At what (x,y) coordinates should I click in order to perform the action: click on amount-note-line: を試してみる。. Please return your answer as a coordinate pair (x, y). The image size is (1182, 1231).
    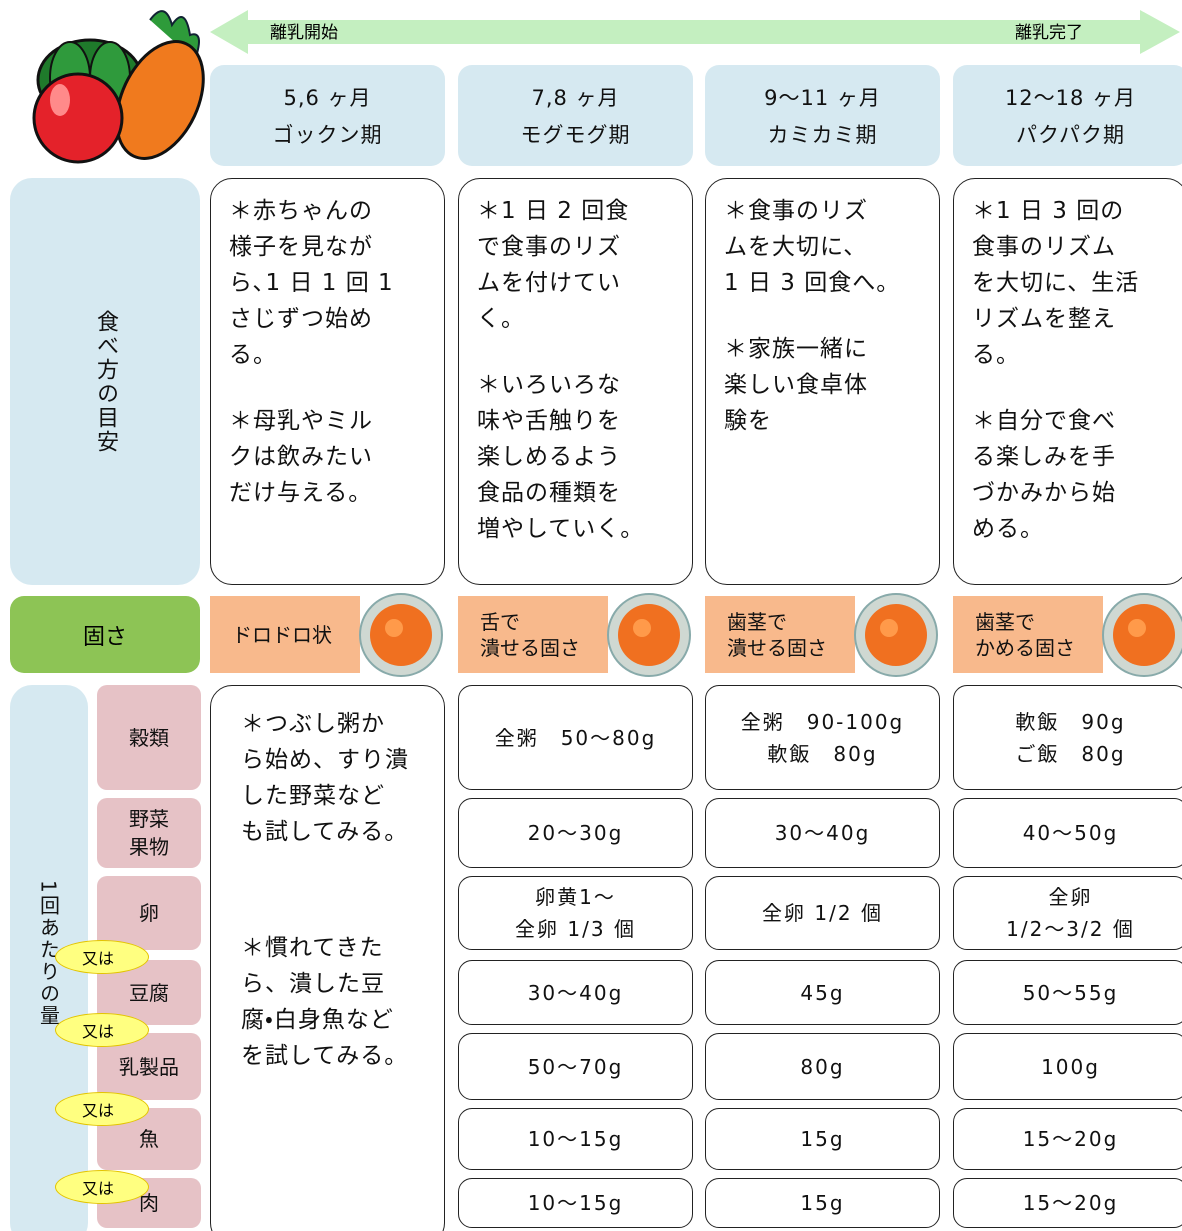
    Looking at the image, I should click on (325, 1056).